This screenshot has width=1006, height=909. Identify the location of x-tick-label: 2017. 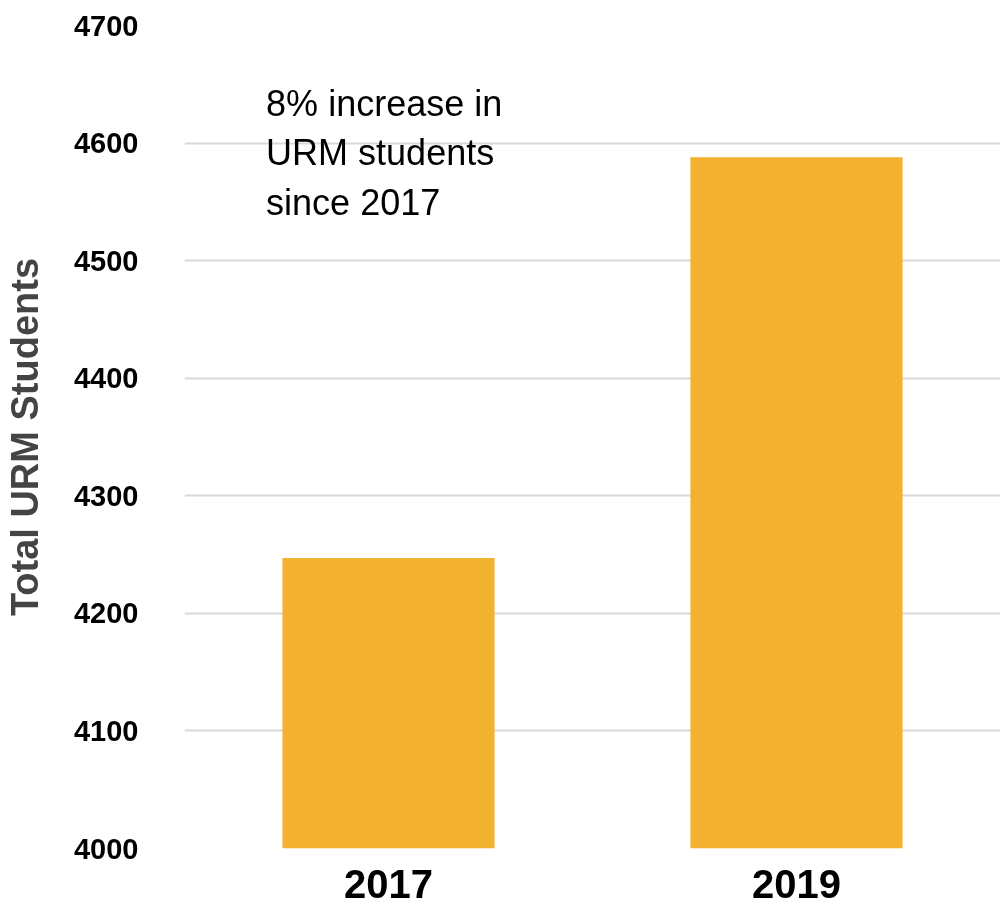
(388, 883).